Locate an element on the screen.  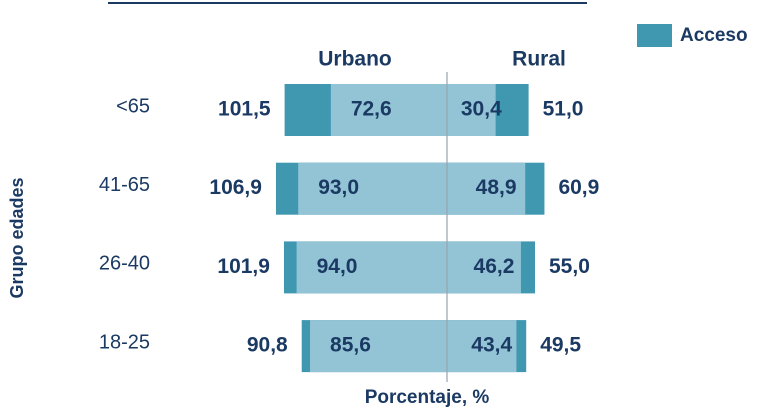
total-label: 101,5 is located at coordinates (244, 109).